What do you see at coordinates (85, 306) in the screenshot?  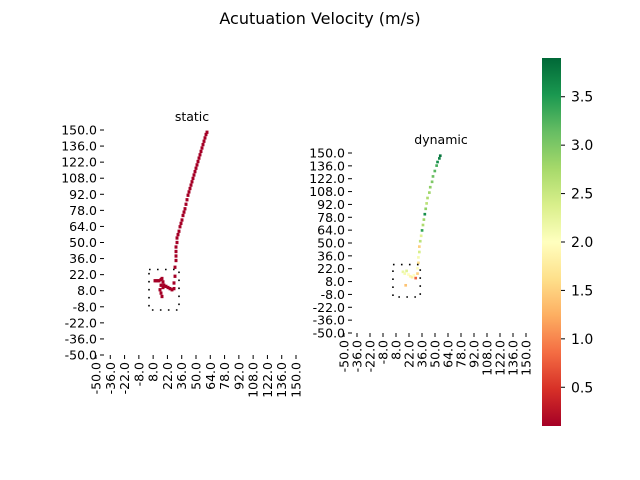 I see `static-y-tick-label: -8.0` at bounding box center [85, 306].